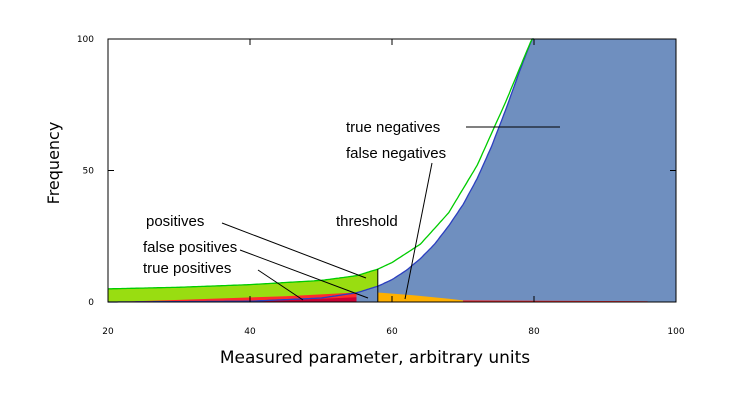 The height and width of the screenshot is (400, 750). What do you see at coordinates (393, 127) in the screenshot?
I see `true-negatives-label: true negatives` at bounding box center [393, 127].